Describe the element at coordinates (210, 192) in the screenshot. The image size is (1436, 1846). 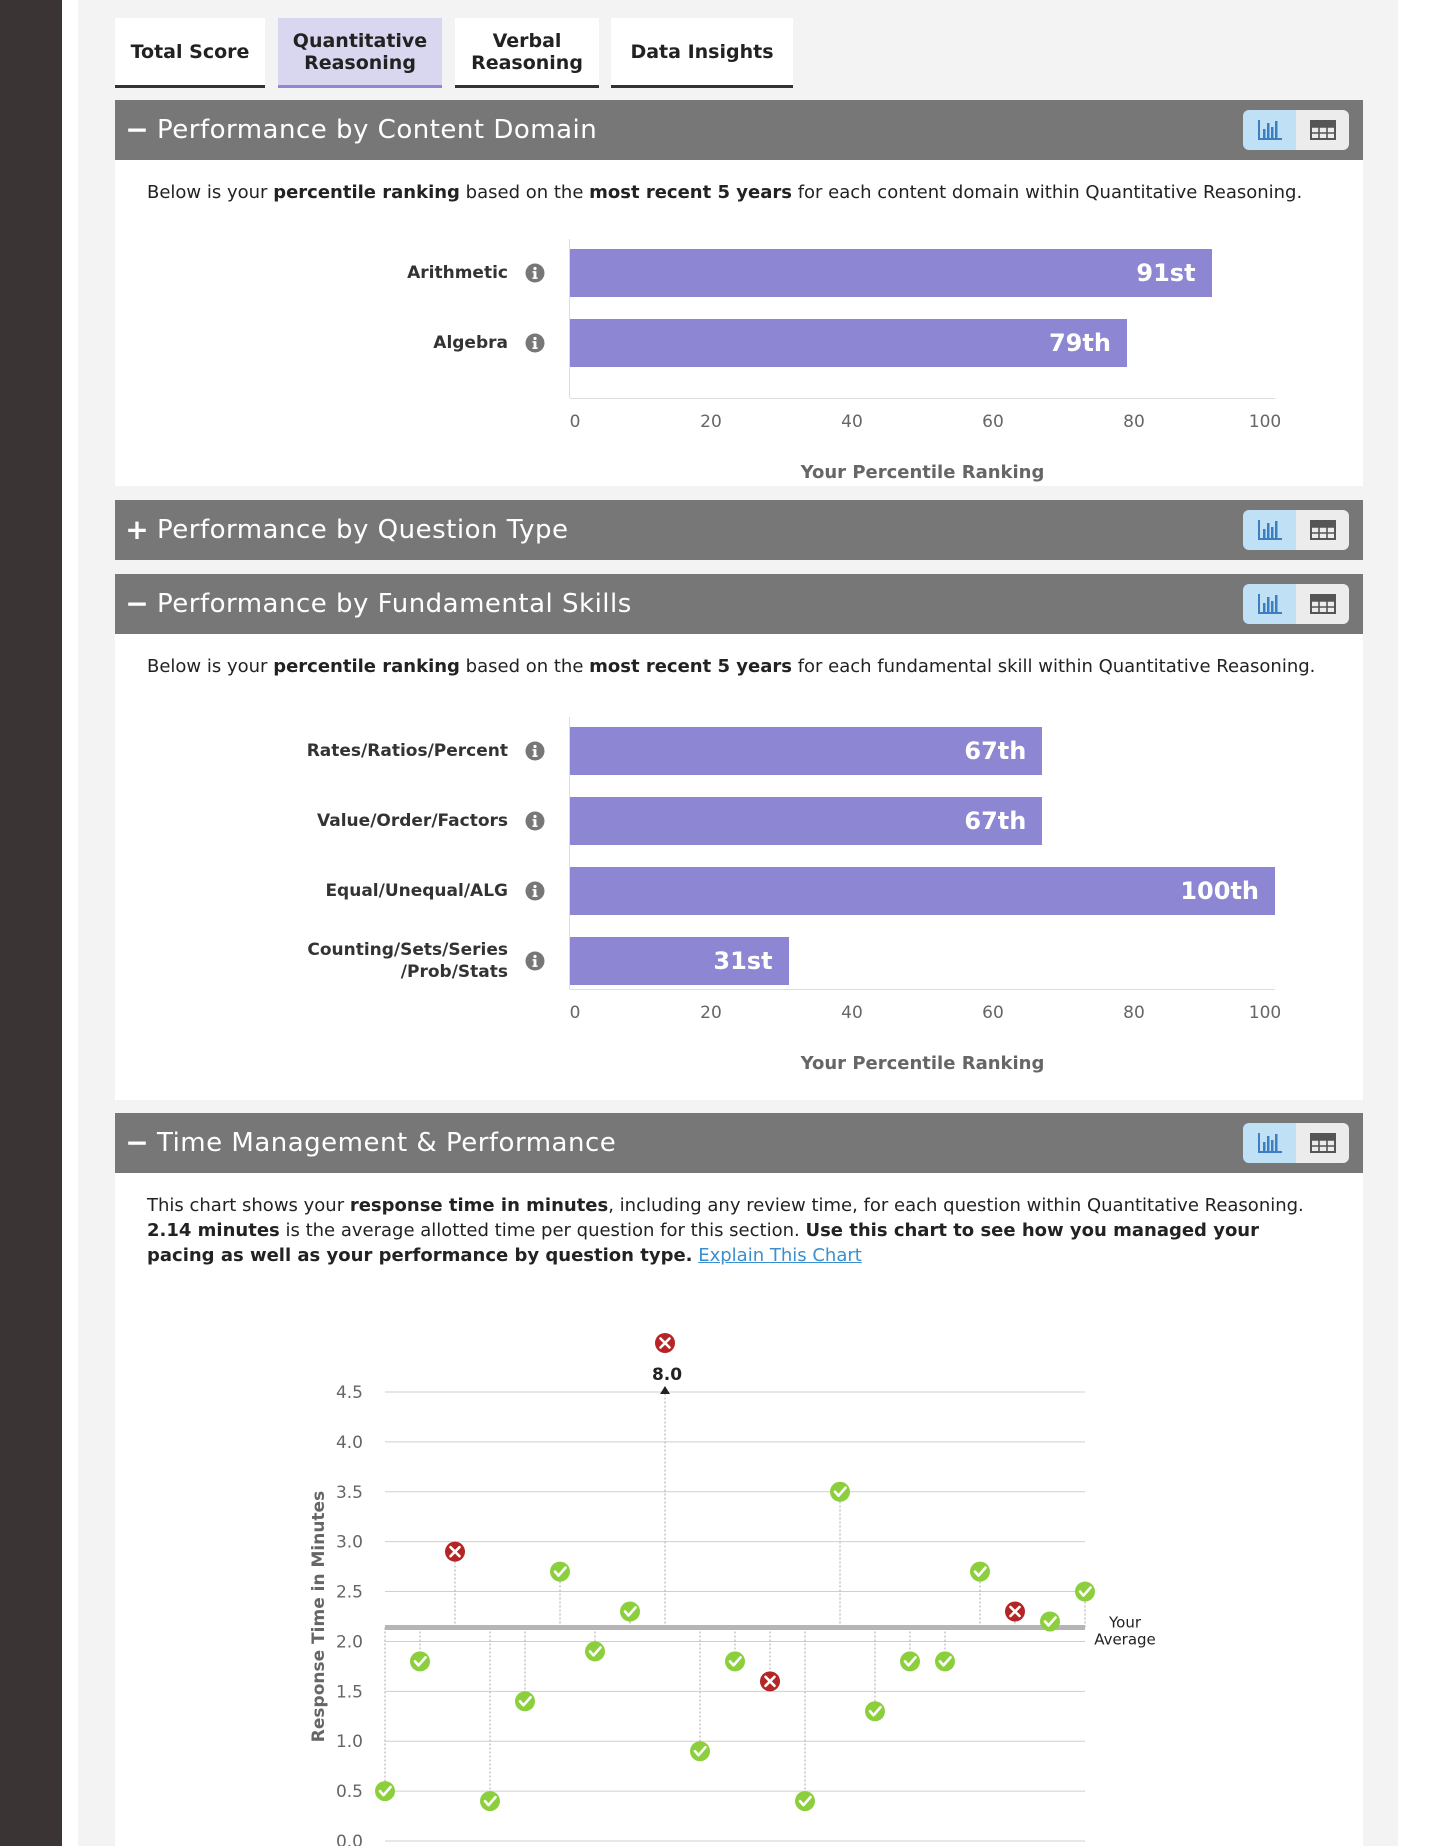
I see `desc-text: Below is your` at that location.